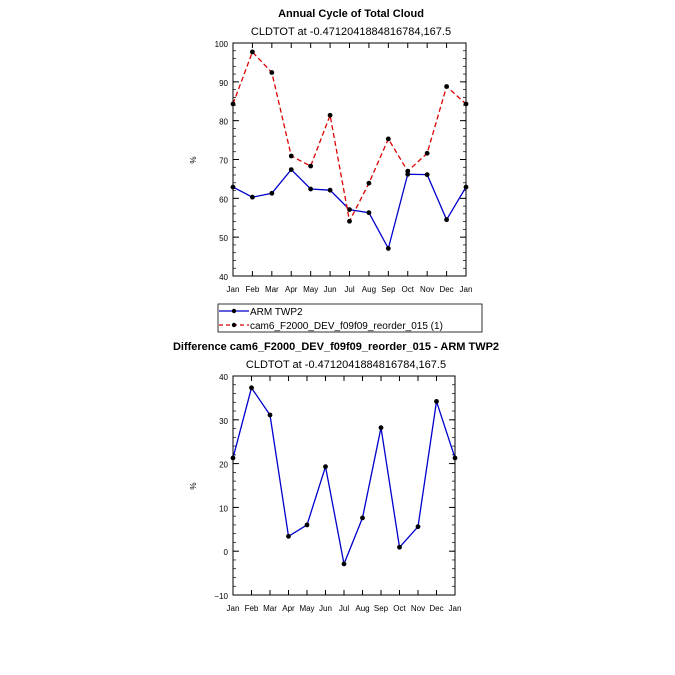  What do you see at coordinates (362, 608) in the screenshot?
I see `chart2-xtick-label: Aug` at bounding box center [362, 608].